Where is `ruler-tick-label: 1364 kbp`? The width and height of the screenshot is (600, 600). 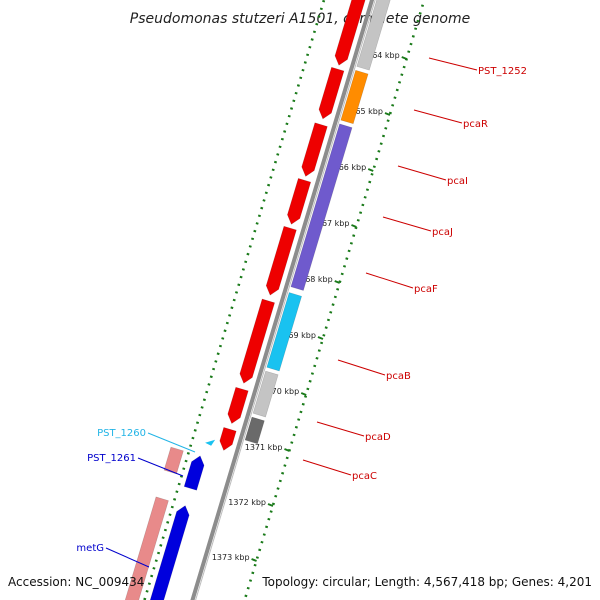 ruler-tick-label: 1364 kbp is located at coordinates (381, 55).